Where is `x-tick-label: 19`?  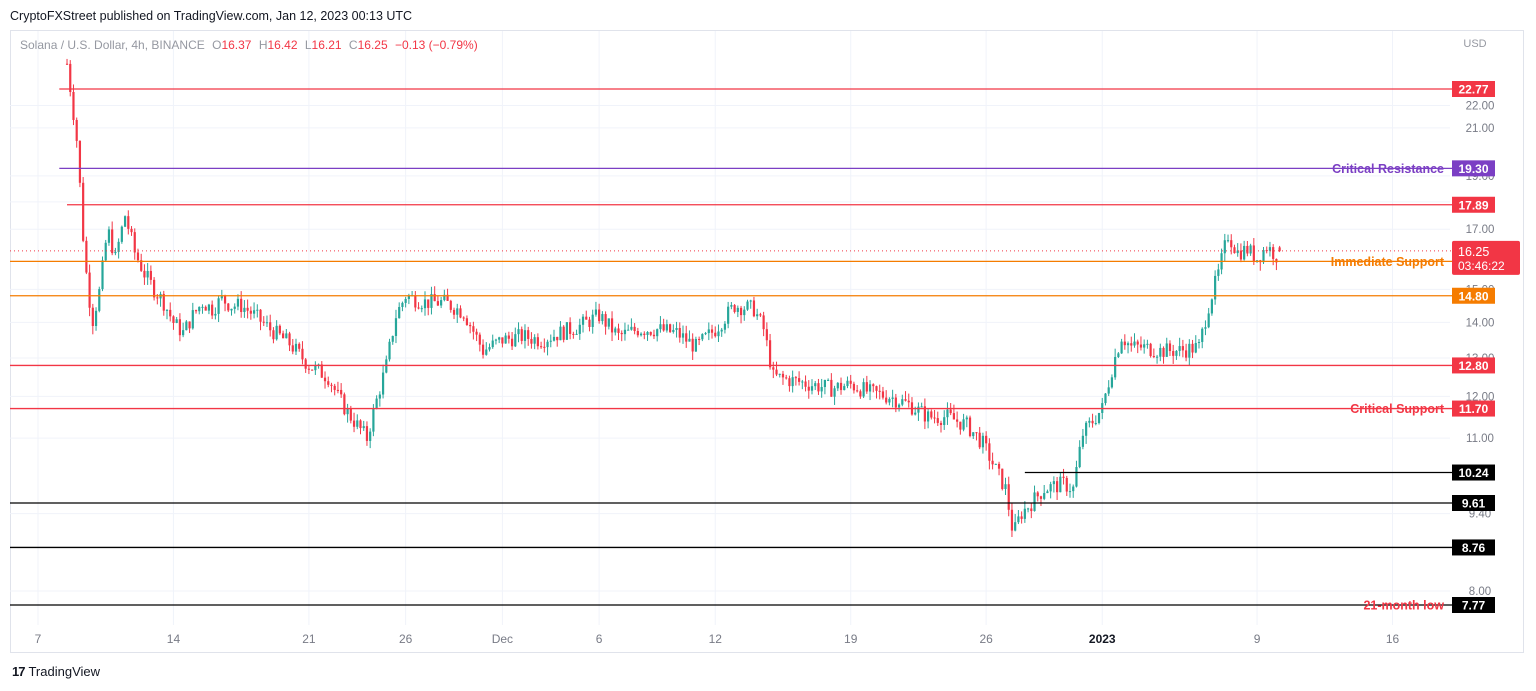 x-tick-label: 19 is located at coordinates (851, 639).